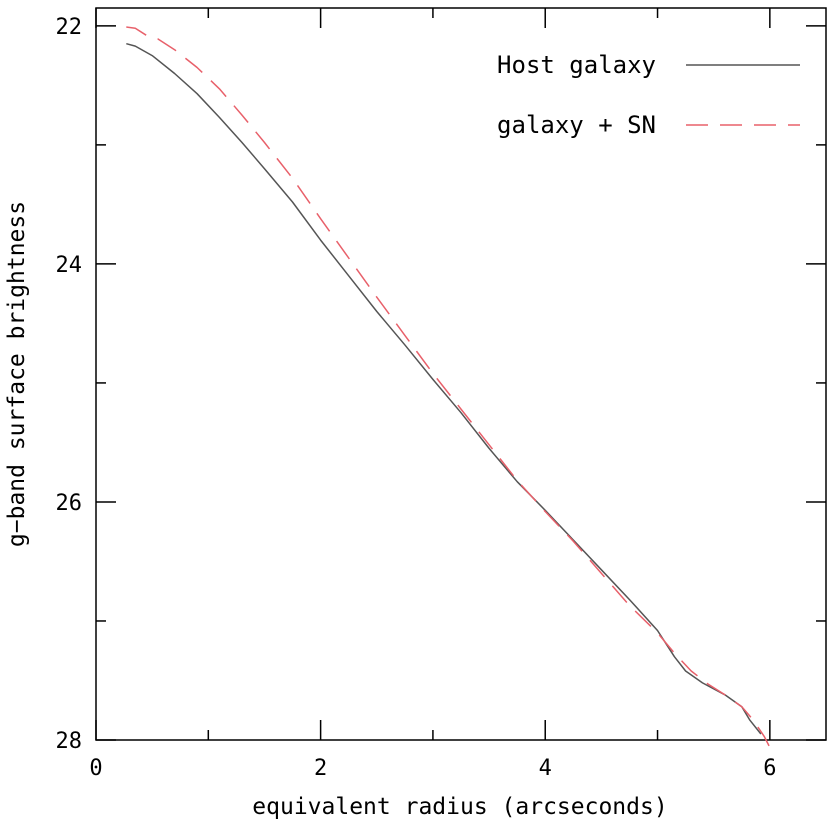 Image resolution: width=830 pixels, height=833 pixels. I want to click on y-axis-label: g−band surface brightness, so click(17, 374).